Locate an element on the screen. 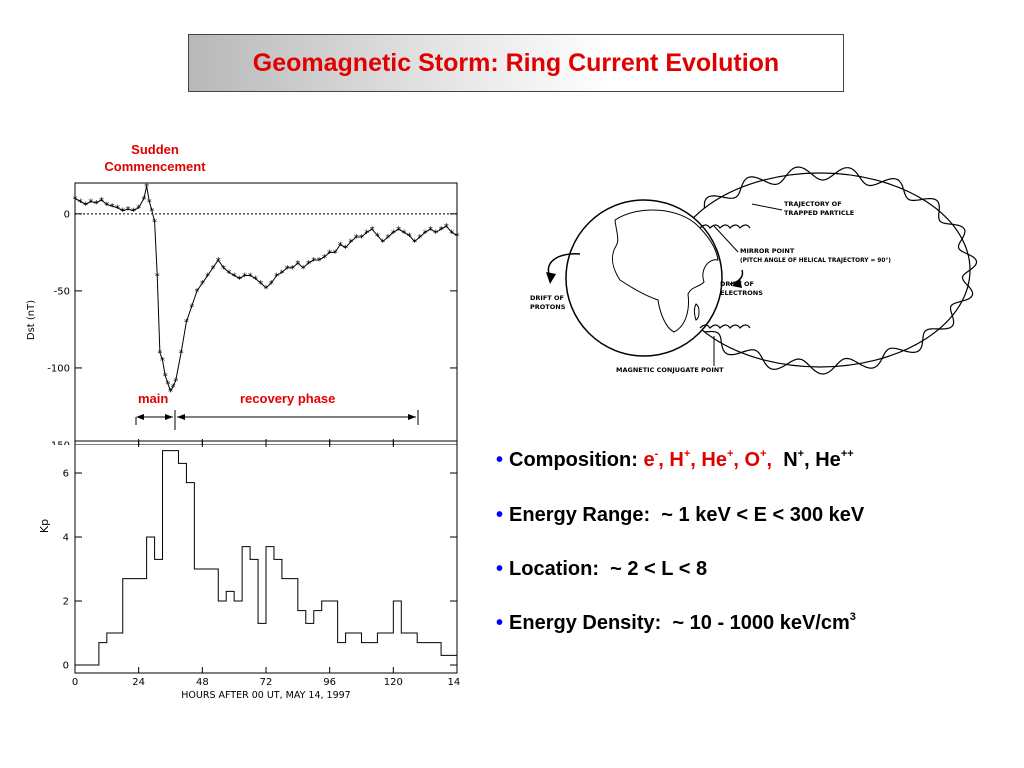 This screenshot has height=768, width=1024. kp-ylabel: Kp is located at coordinates (44, 526).